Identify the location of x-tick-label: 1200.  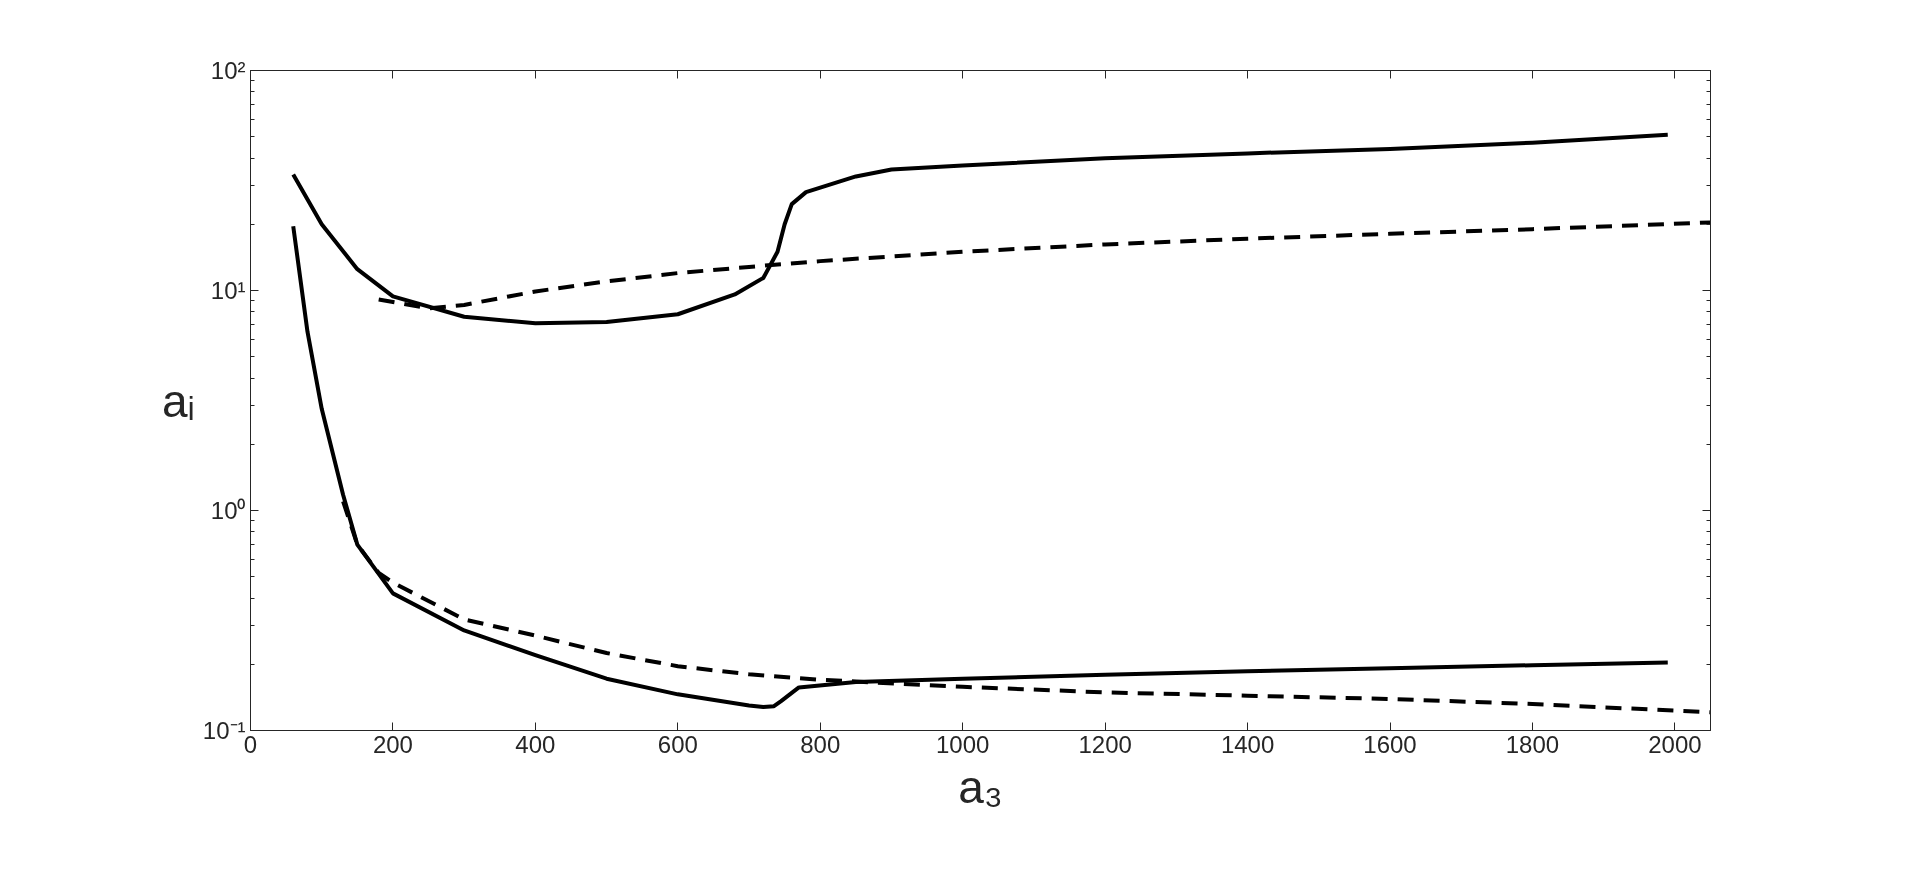
(1105, 744).